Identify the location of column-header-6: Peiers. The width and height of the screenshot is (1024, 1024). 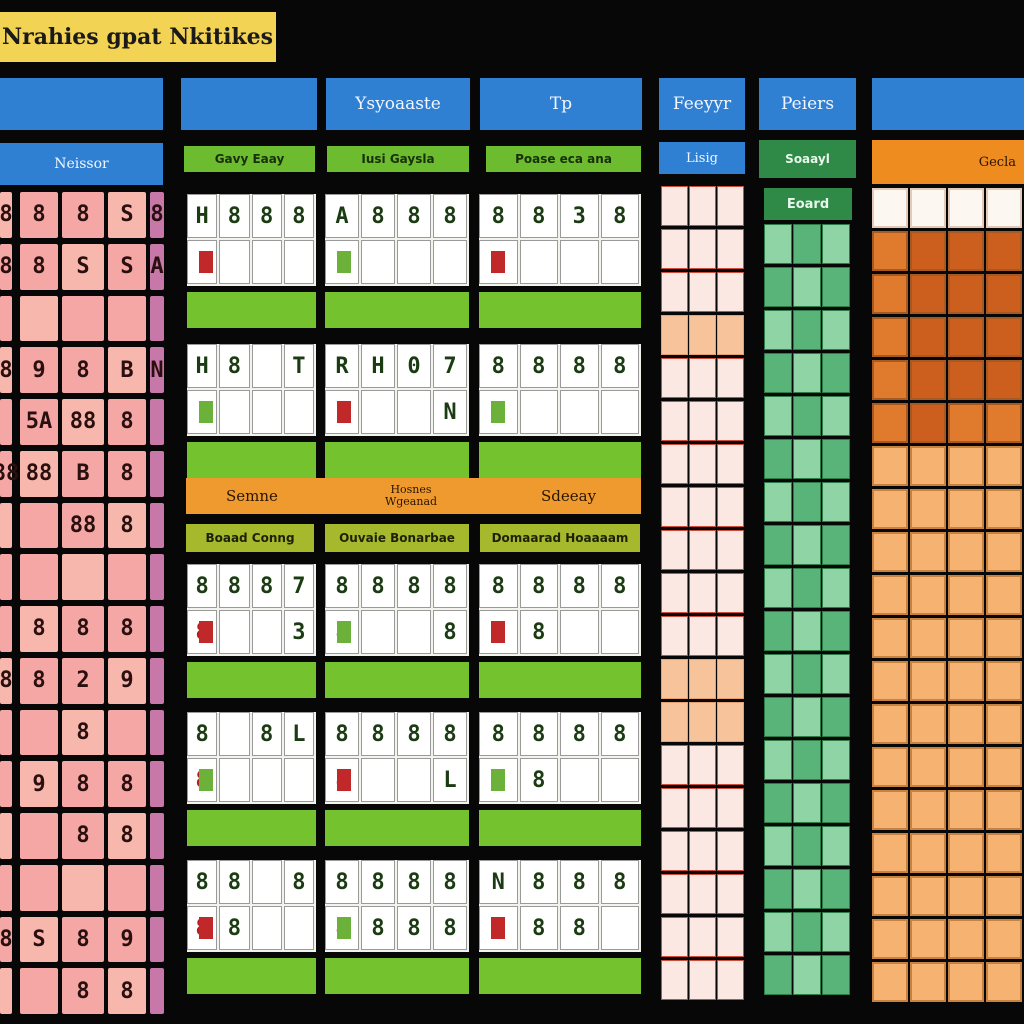
(807, 104).